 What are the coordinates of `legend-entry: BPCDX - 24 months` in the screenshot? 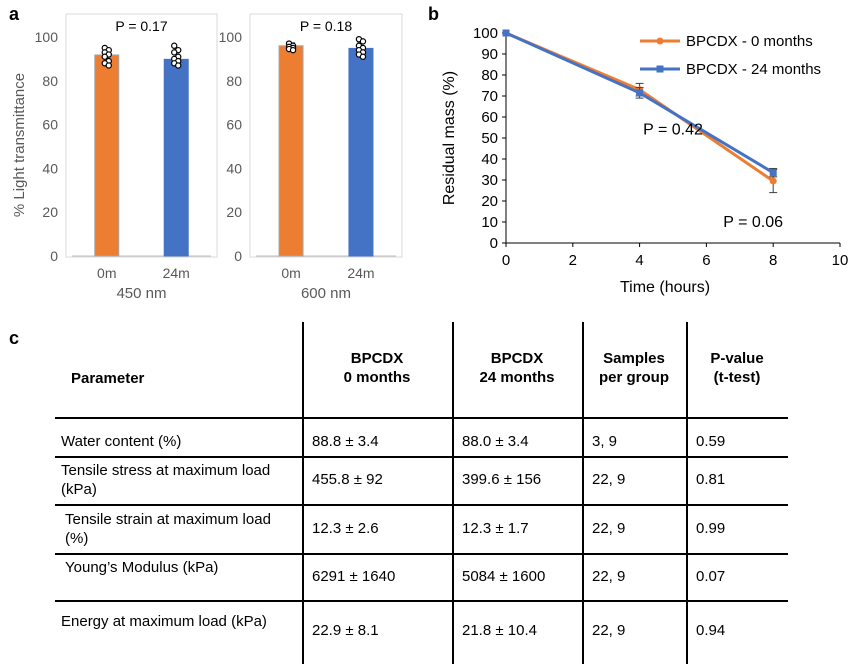 It's located at (753, 69).